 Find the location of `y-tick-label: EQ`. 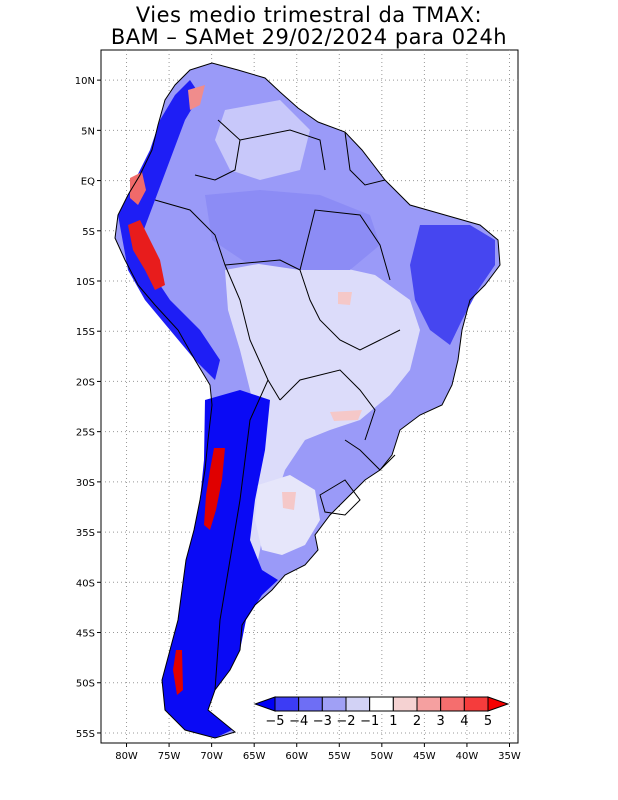

y-tick-label: EQ is located at coordinates (88, 182).